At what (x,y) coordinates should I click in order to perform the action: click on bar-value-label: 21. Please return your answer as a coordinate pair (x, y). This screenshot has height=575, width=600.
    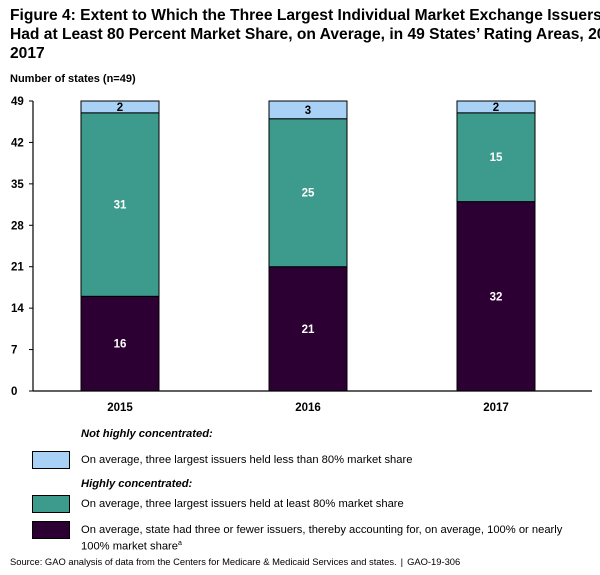
    Looking at the image, I should click on (308, 330).